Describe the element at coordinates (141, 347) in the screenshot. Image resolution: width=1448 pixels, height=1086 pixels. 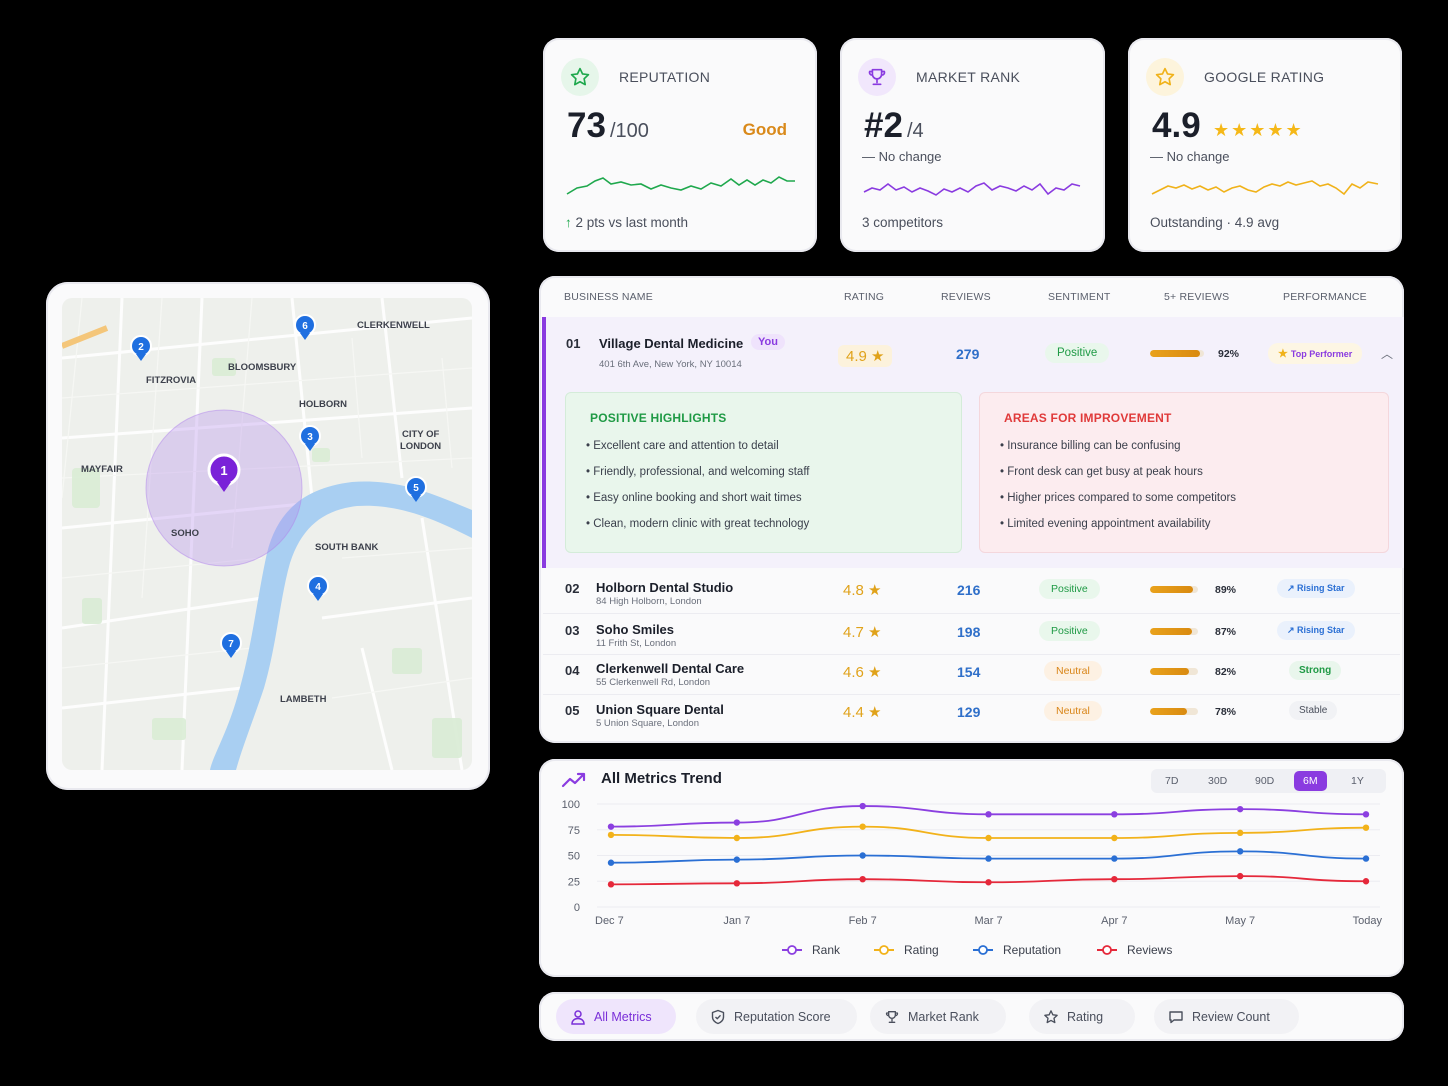
I see `svg-text: 2` at that location.